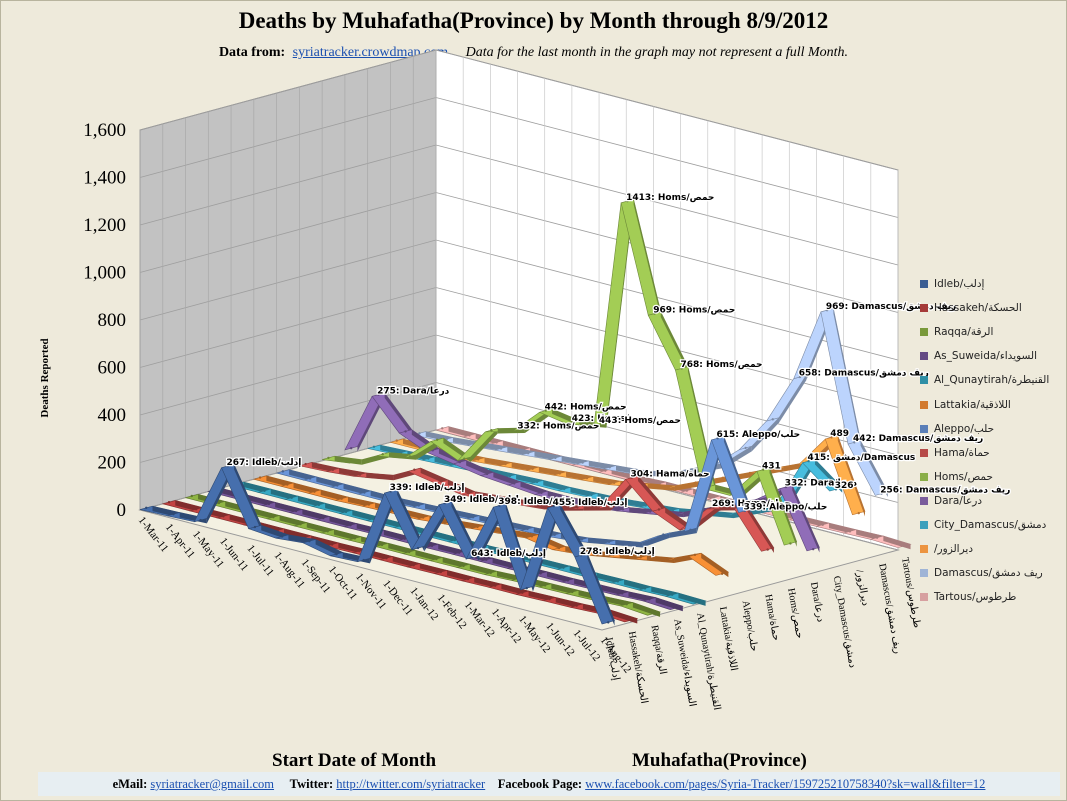  I want to click on legend-label: Idleb/إدلب, so click(959, 284).